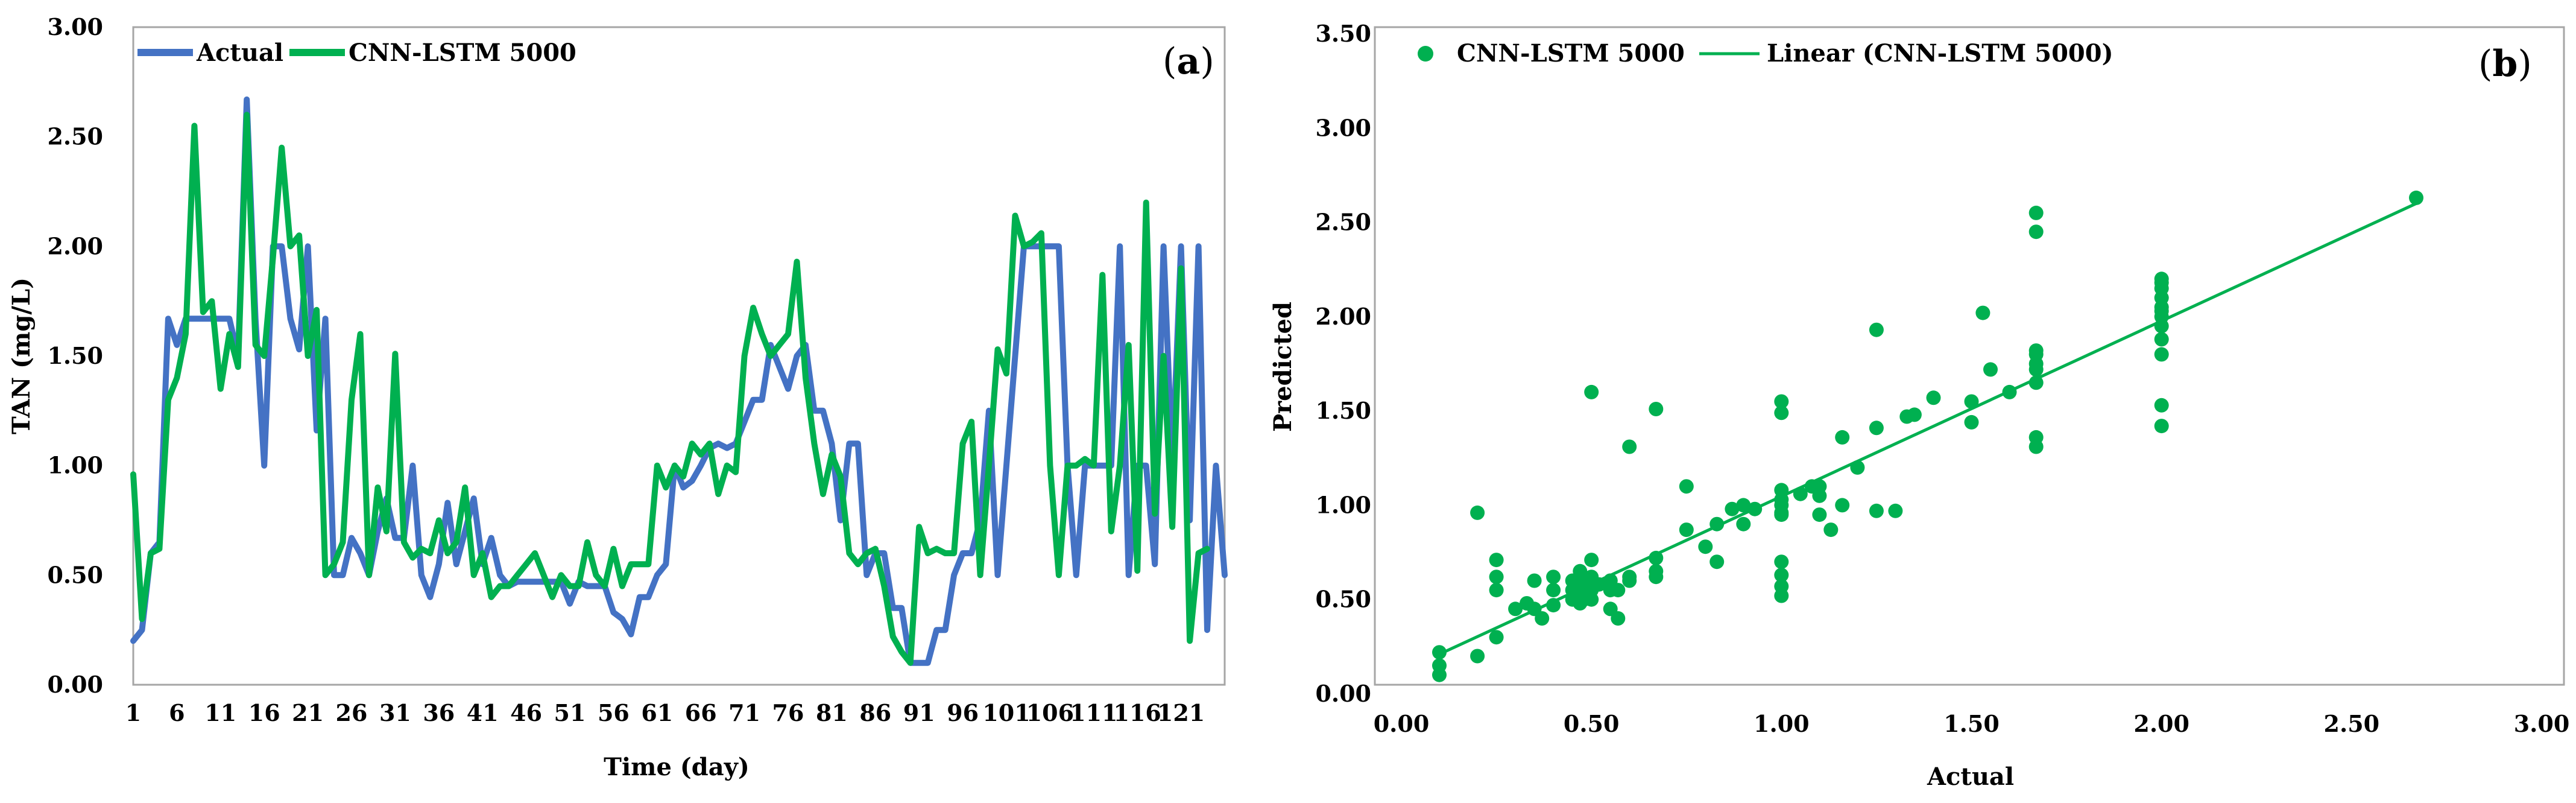  I want to click on x-tick-label: 1.00, so click(1782, 723).